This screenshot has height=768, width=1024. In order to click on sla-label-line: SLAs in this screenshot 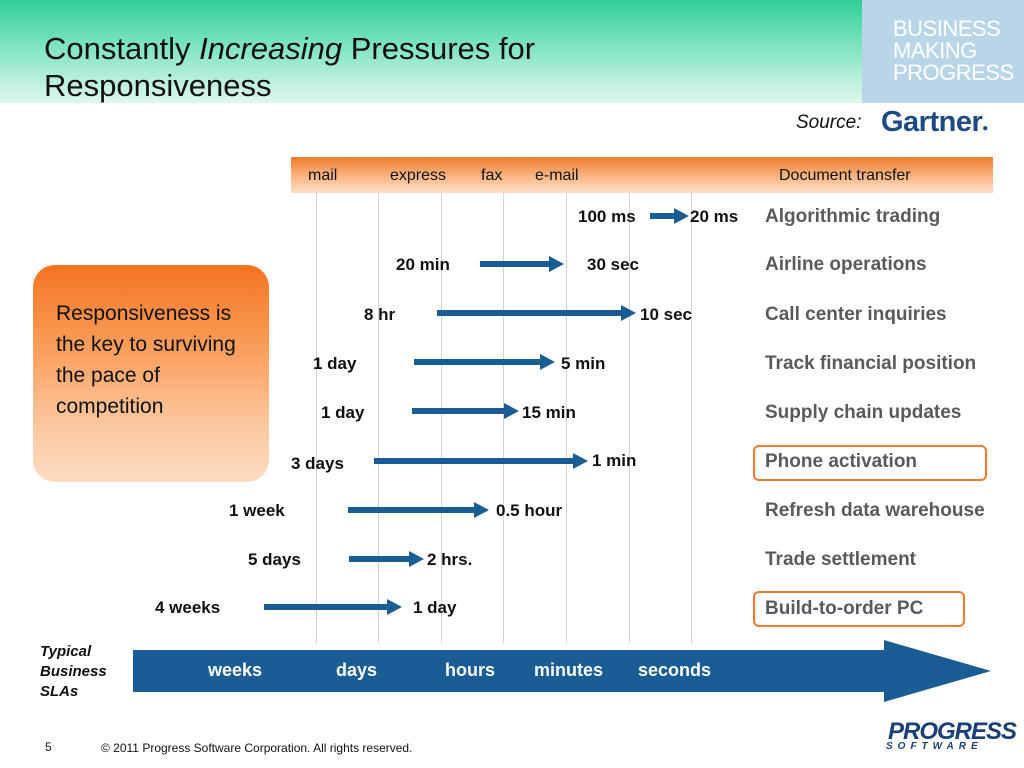, I will do `click(59, 691)`.